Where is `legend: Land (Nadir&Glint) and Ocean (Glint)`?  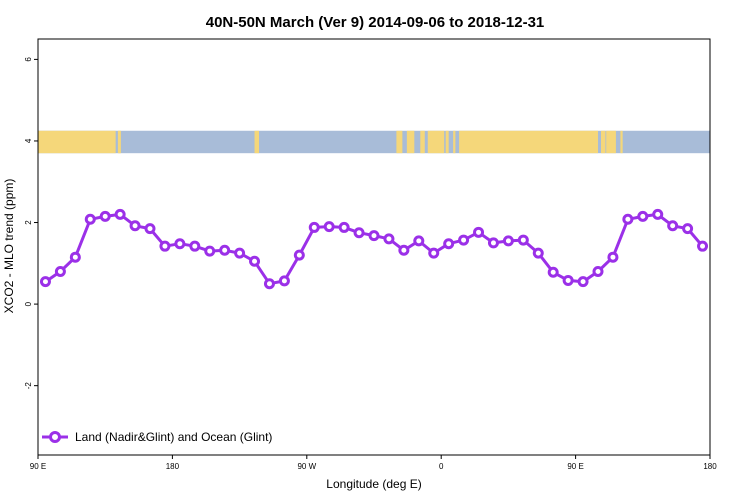 legend: Land (Nadir&Glint) and Ocean (Glint) is located at coordinates (157, 437).